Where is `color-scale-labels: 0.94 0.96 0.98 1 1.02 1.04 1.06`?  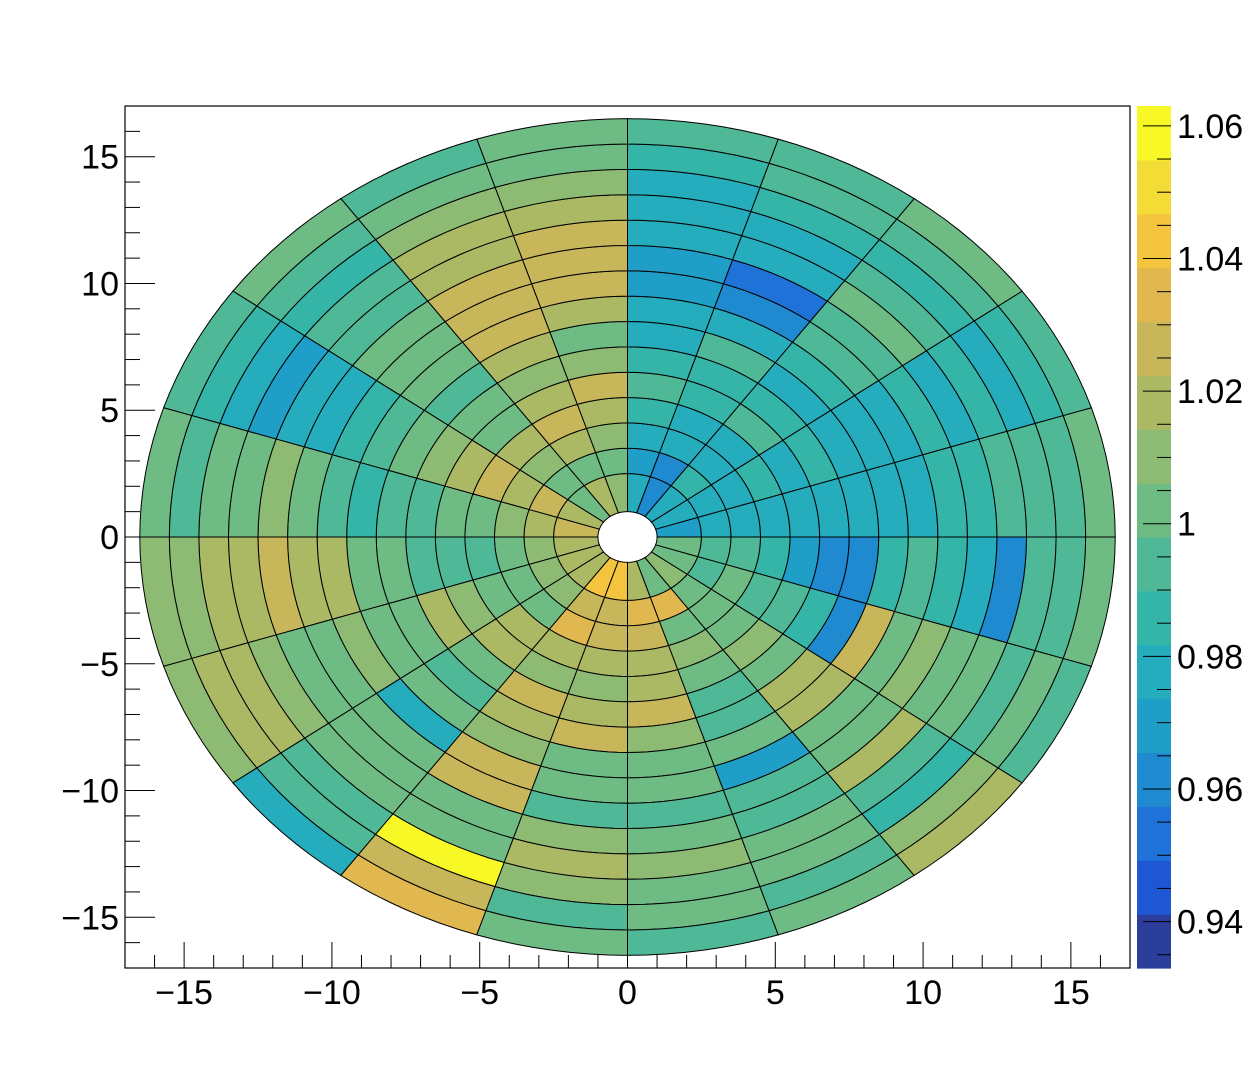
color-scale-labels: 0.94 0.96 0.98 1 1.02 1.04 1.06 is located at coordinates (1210, 525).